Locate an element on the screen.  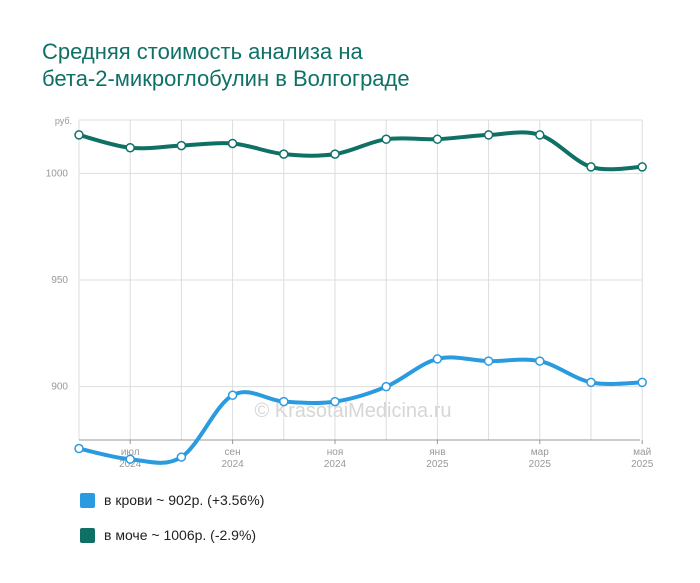
watermark: © KrasotaiMedicina.ru is located at coordinates (352, 411).